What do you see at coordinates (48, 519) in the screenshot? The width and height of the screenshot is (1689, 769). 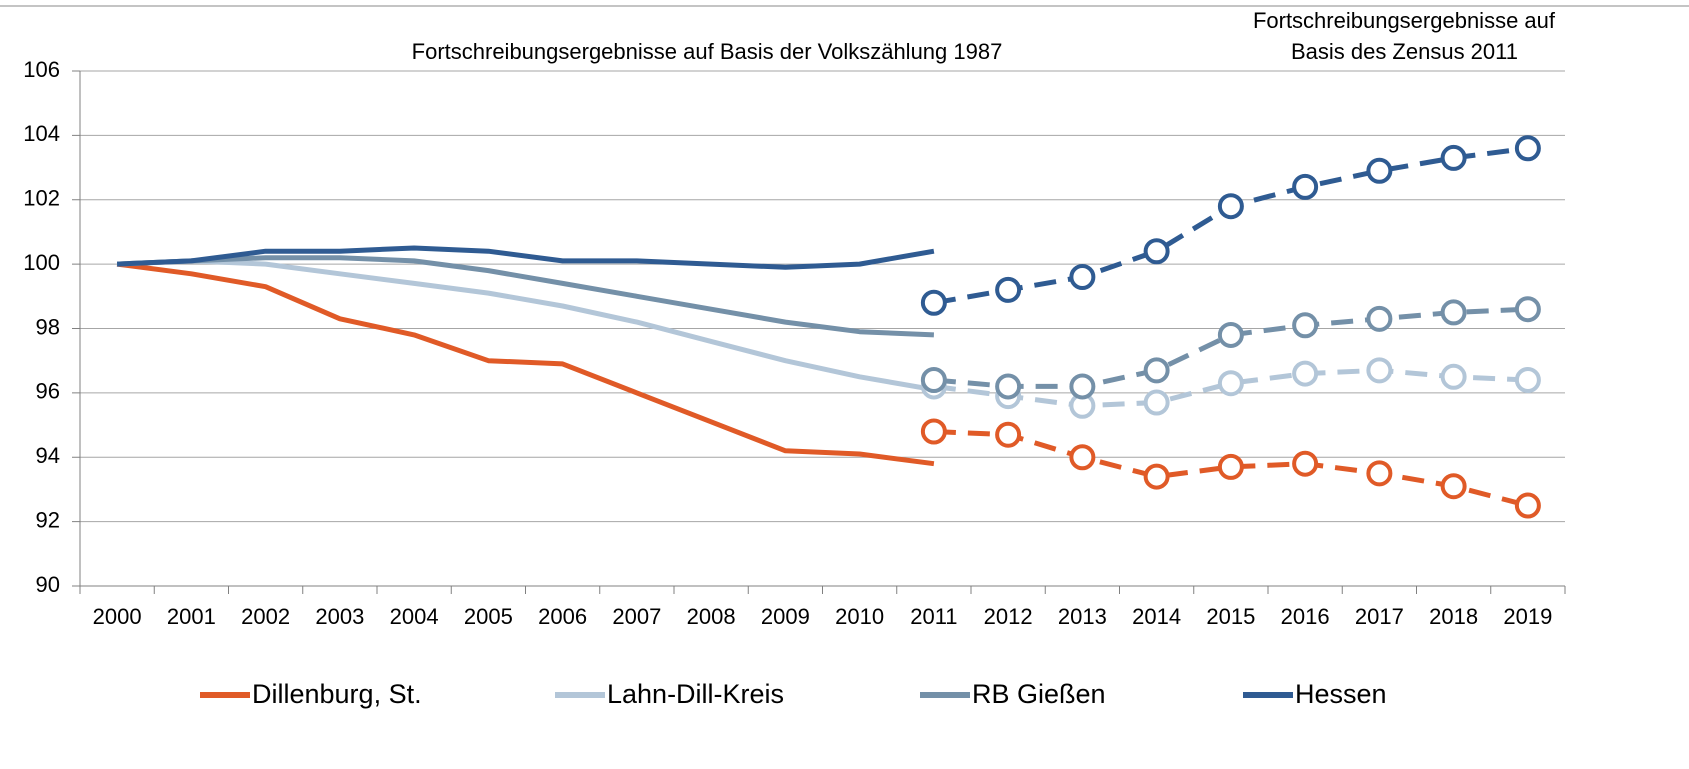 I see `y-tick-label: 92` at bounding box center [48, 519].